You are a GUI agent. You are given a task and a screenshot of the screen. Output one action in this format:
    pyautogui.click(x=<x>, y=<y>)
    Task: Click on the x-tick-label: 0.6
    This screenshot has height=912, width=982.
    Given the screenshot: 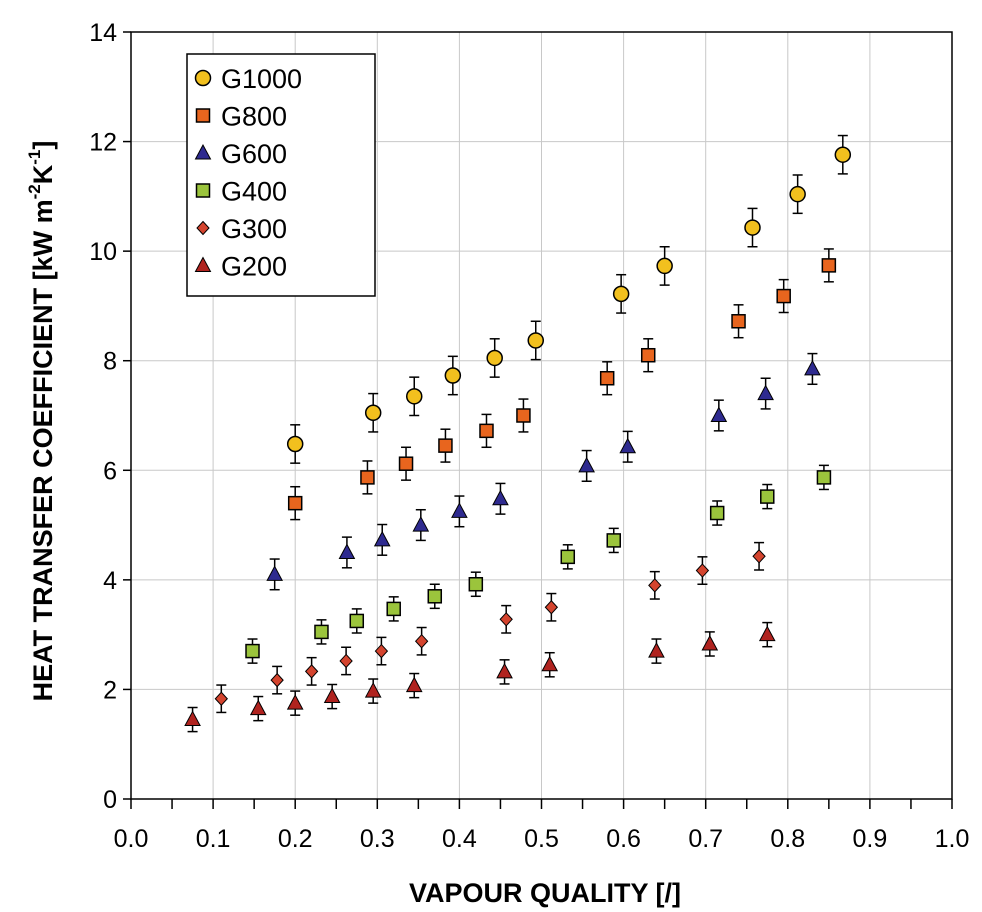 What is the action you would take?
    pyautogui.click(x=623, y=839)
    